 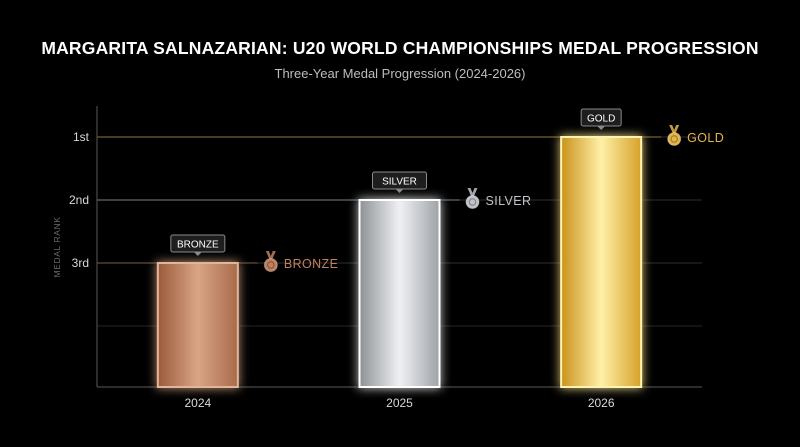 I want to click on bar-tag-label: BRONZE, so click(x=198, y=245).